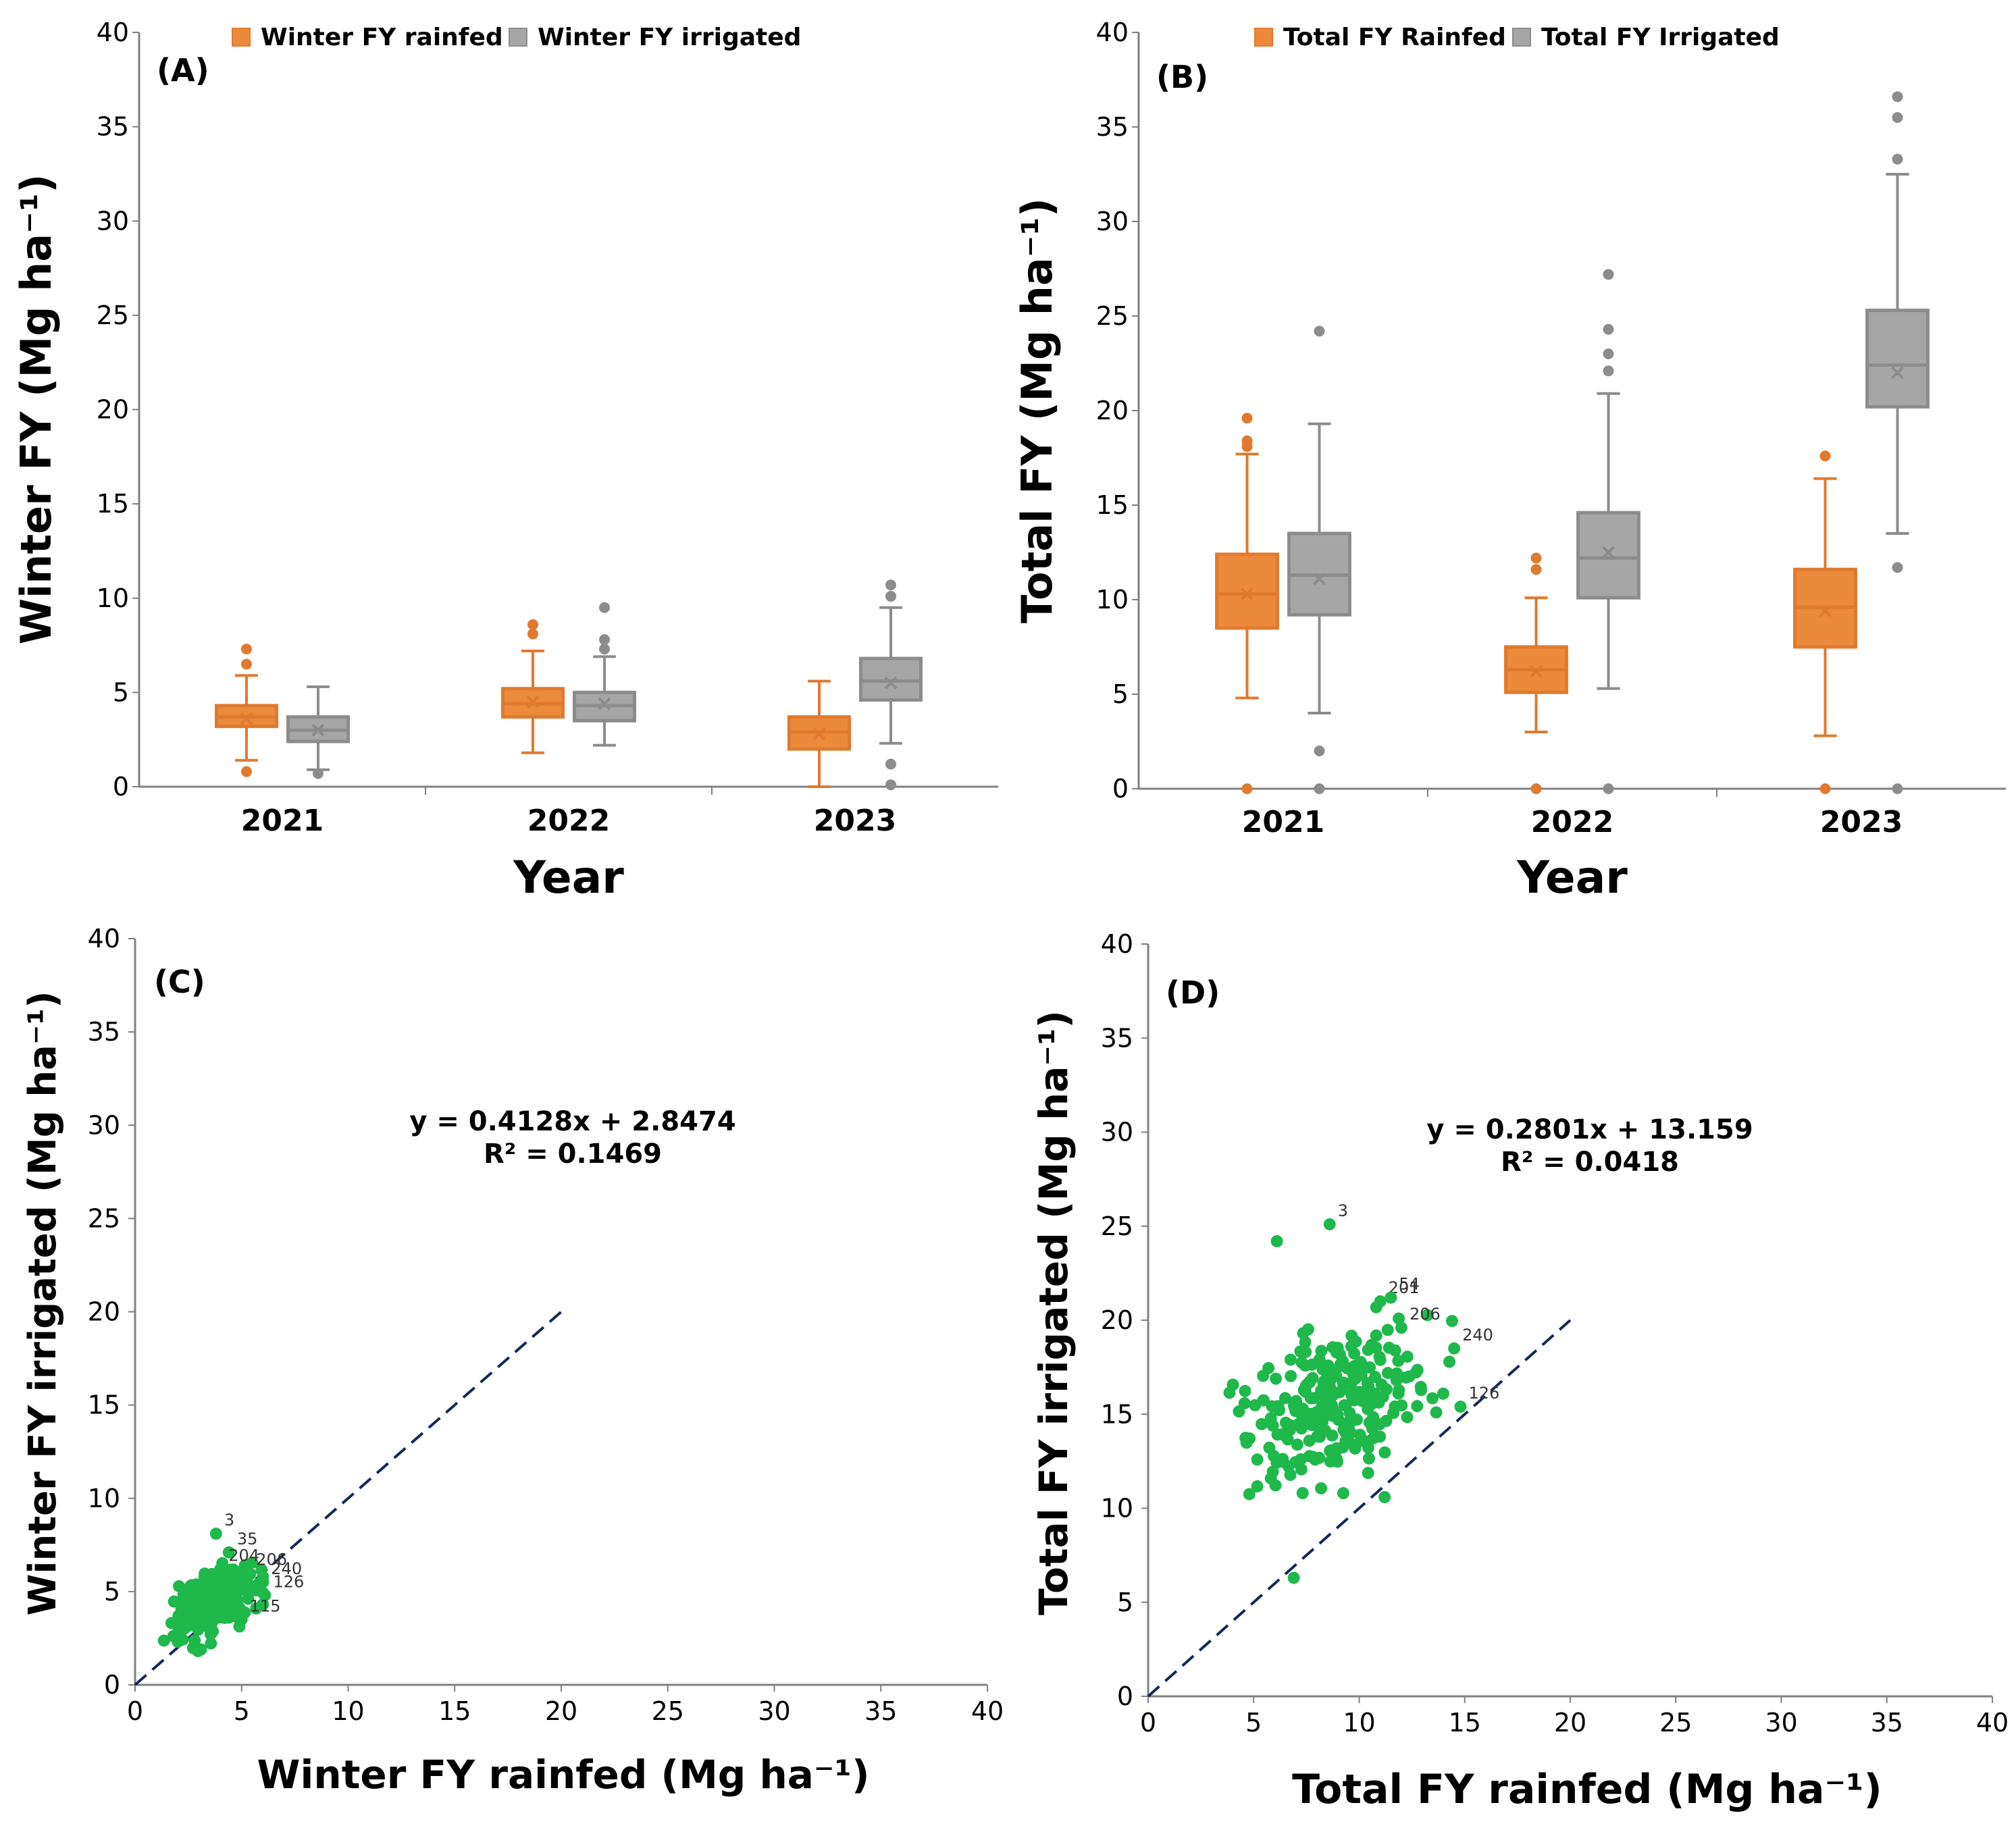 This screenshot has width=2016, height=1828. Describe the element at coordinates (121, 692) in the screenshot. I see `a-y-tick-label: 5` at that location.